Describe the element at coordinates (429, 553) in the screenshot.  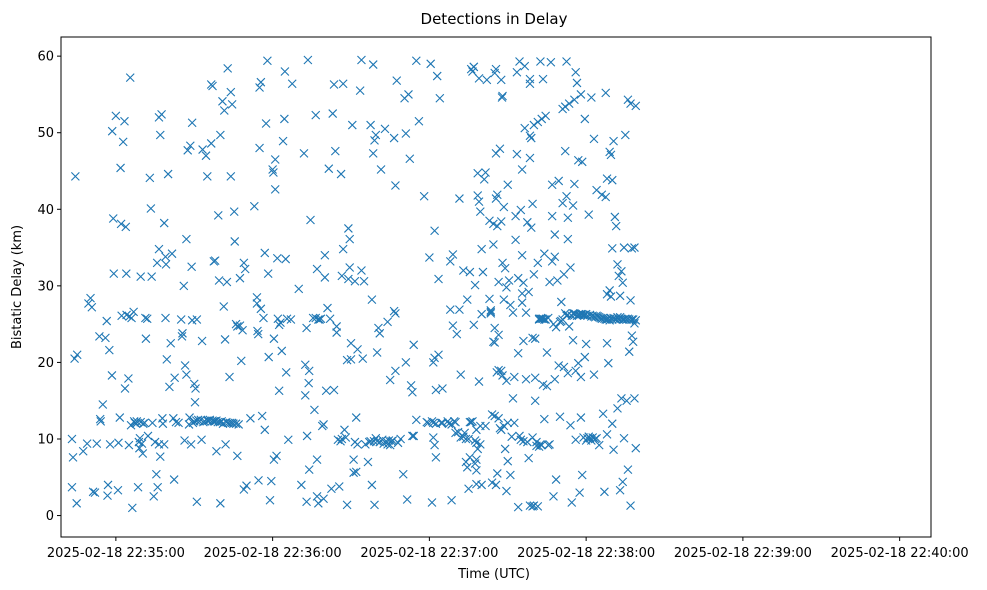
I see `x-tick-label: 2025-02-18 22:37:00` at that location.